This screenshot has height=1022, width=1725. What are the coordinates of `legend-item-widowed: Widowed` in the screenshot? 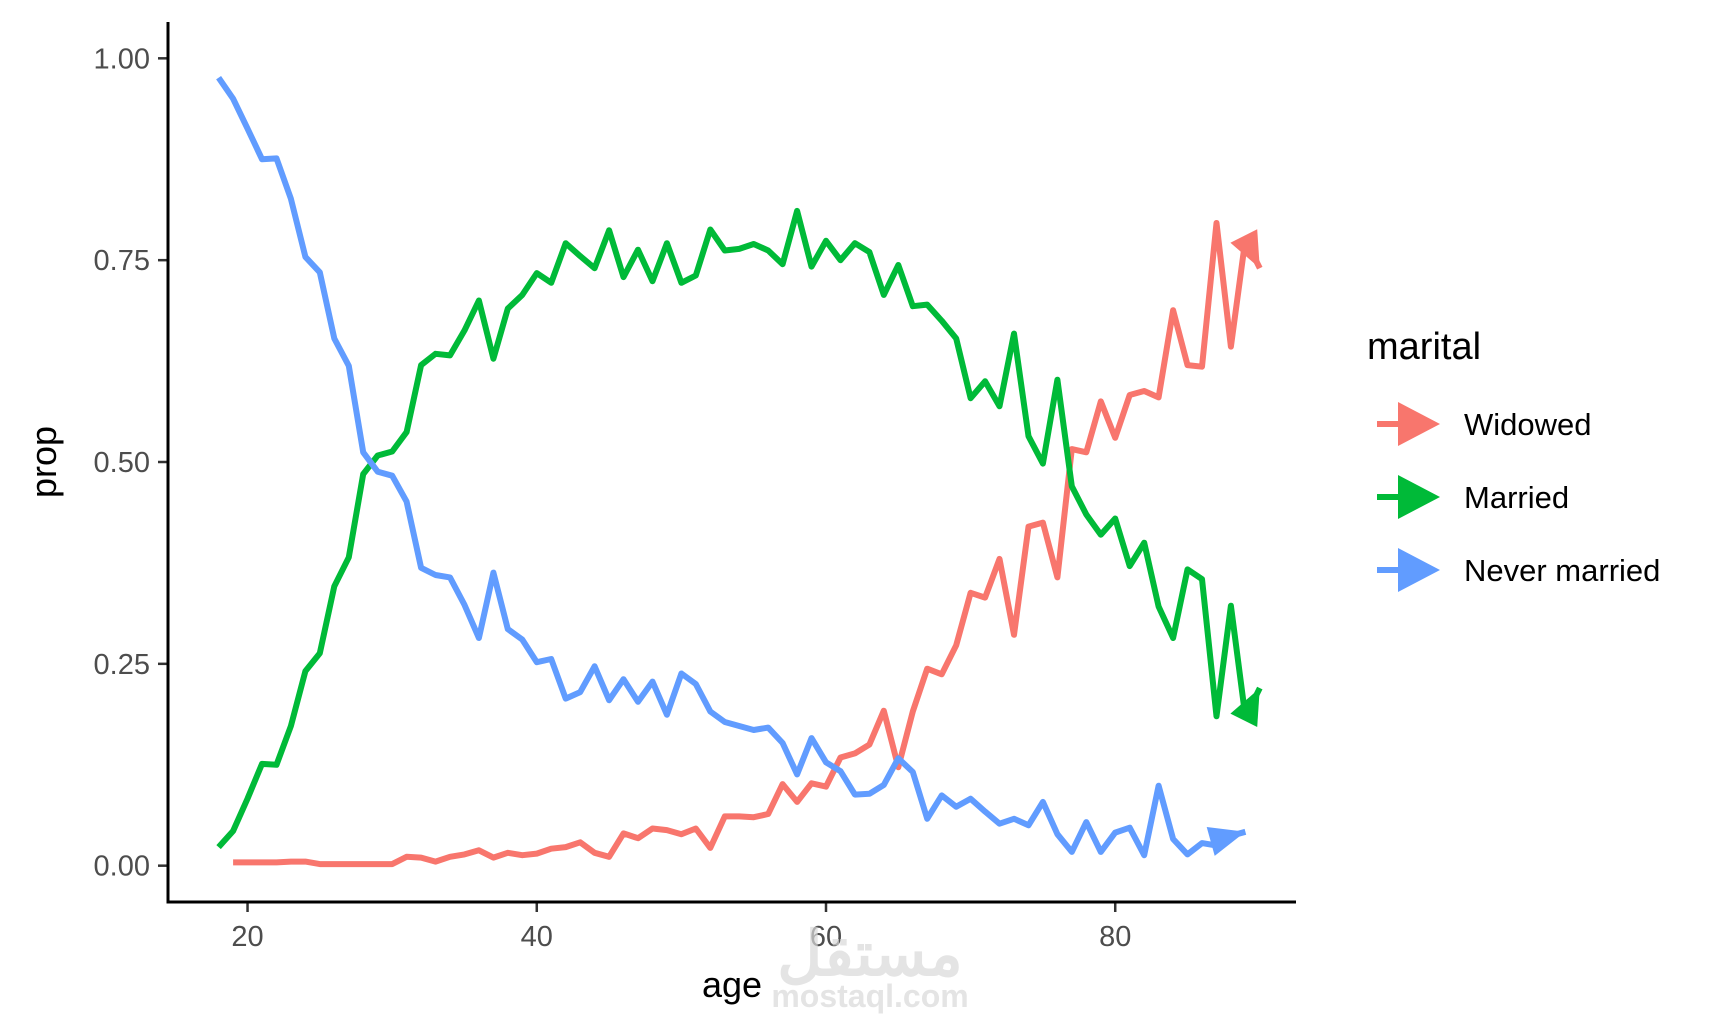 It's located at (1484, 424).